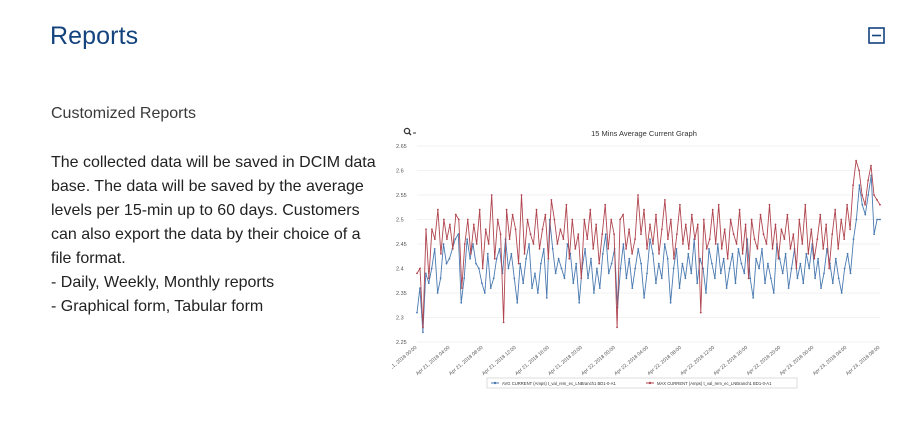 The image size is (917, 425). I want to click on chart-title: 15 Mins Average Current Graph, so click(644, 133).